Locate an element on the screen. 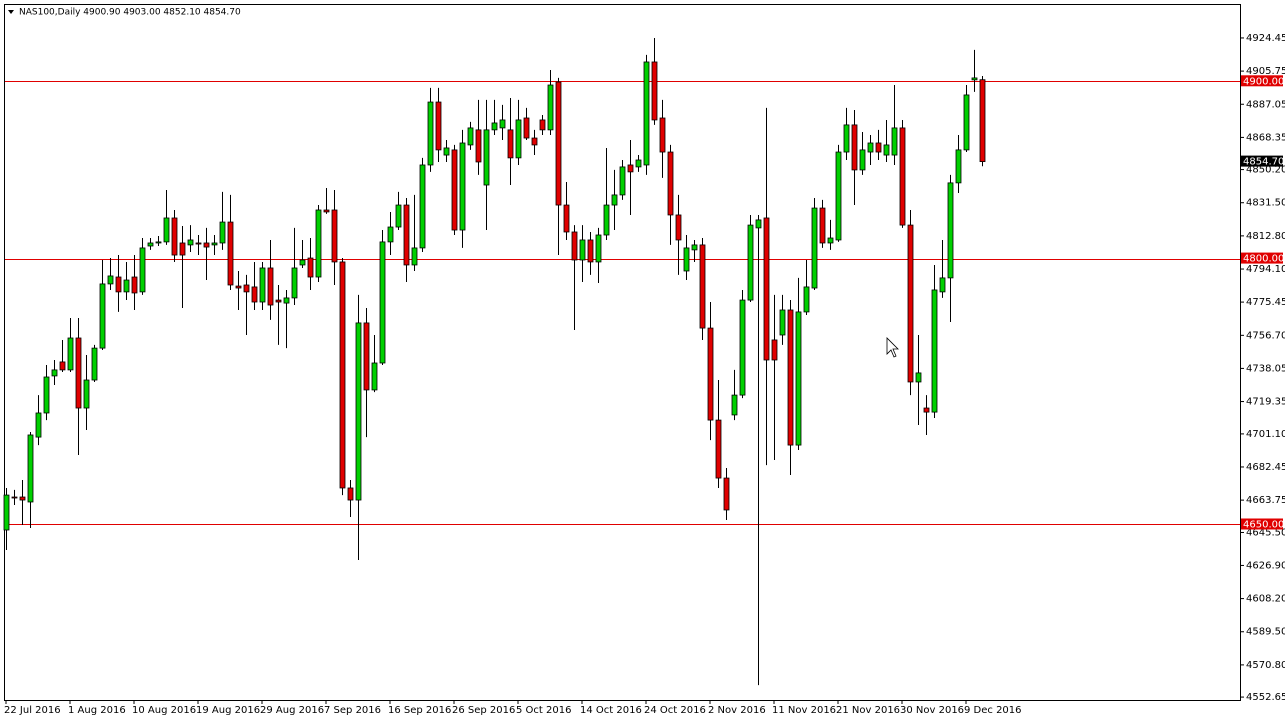 The height and width of the screenshot is (723, 1285). x-tick-label: 1 Aug 2016 is located at coordinates (97, 710).